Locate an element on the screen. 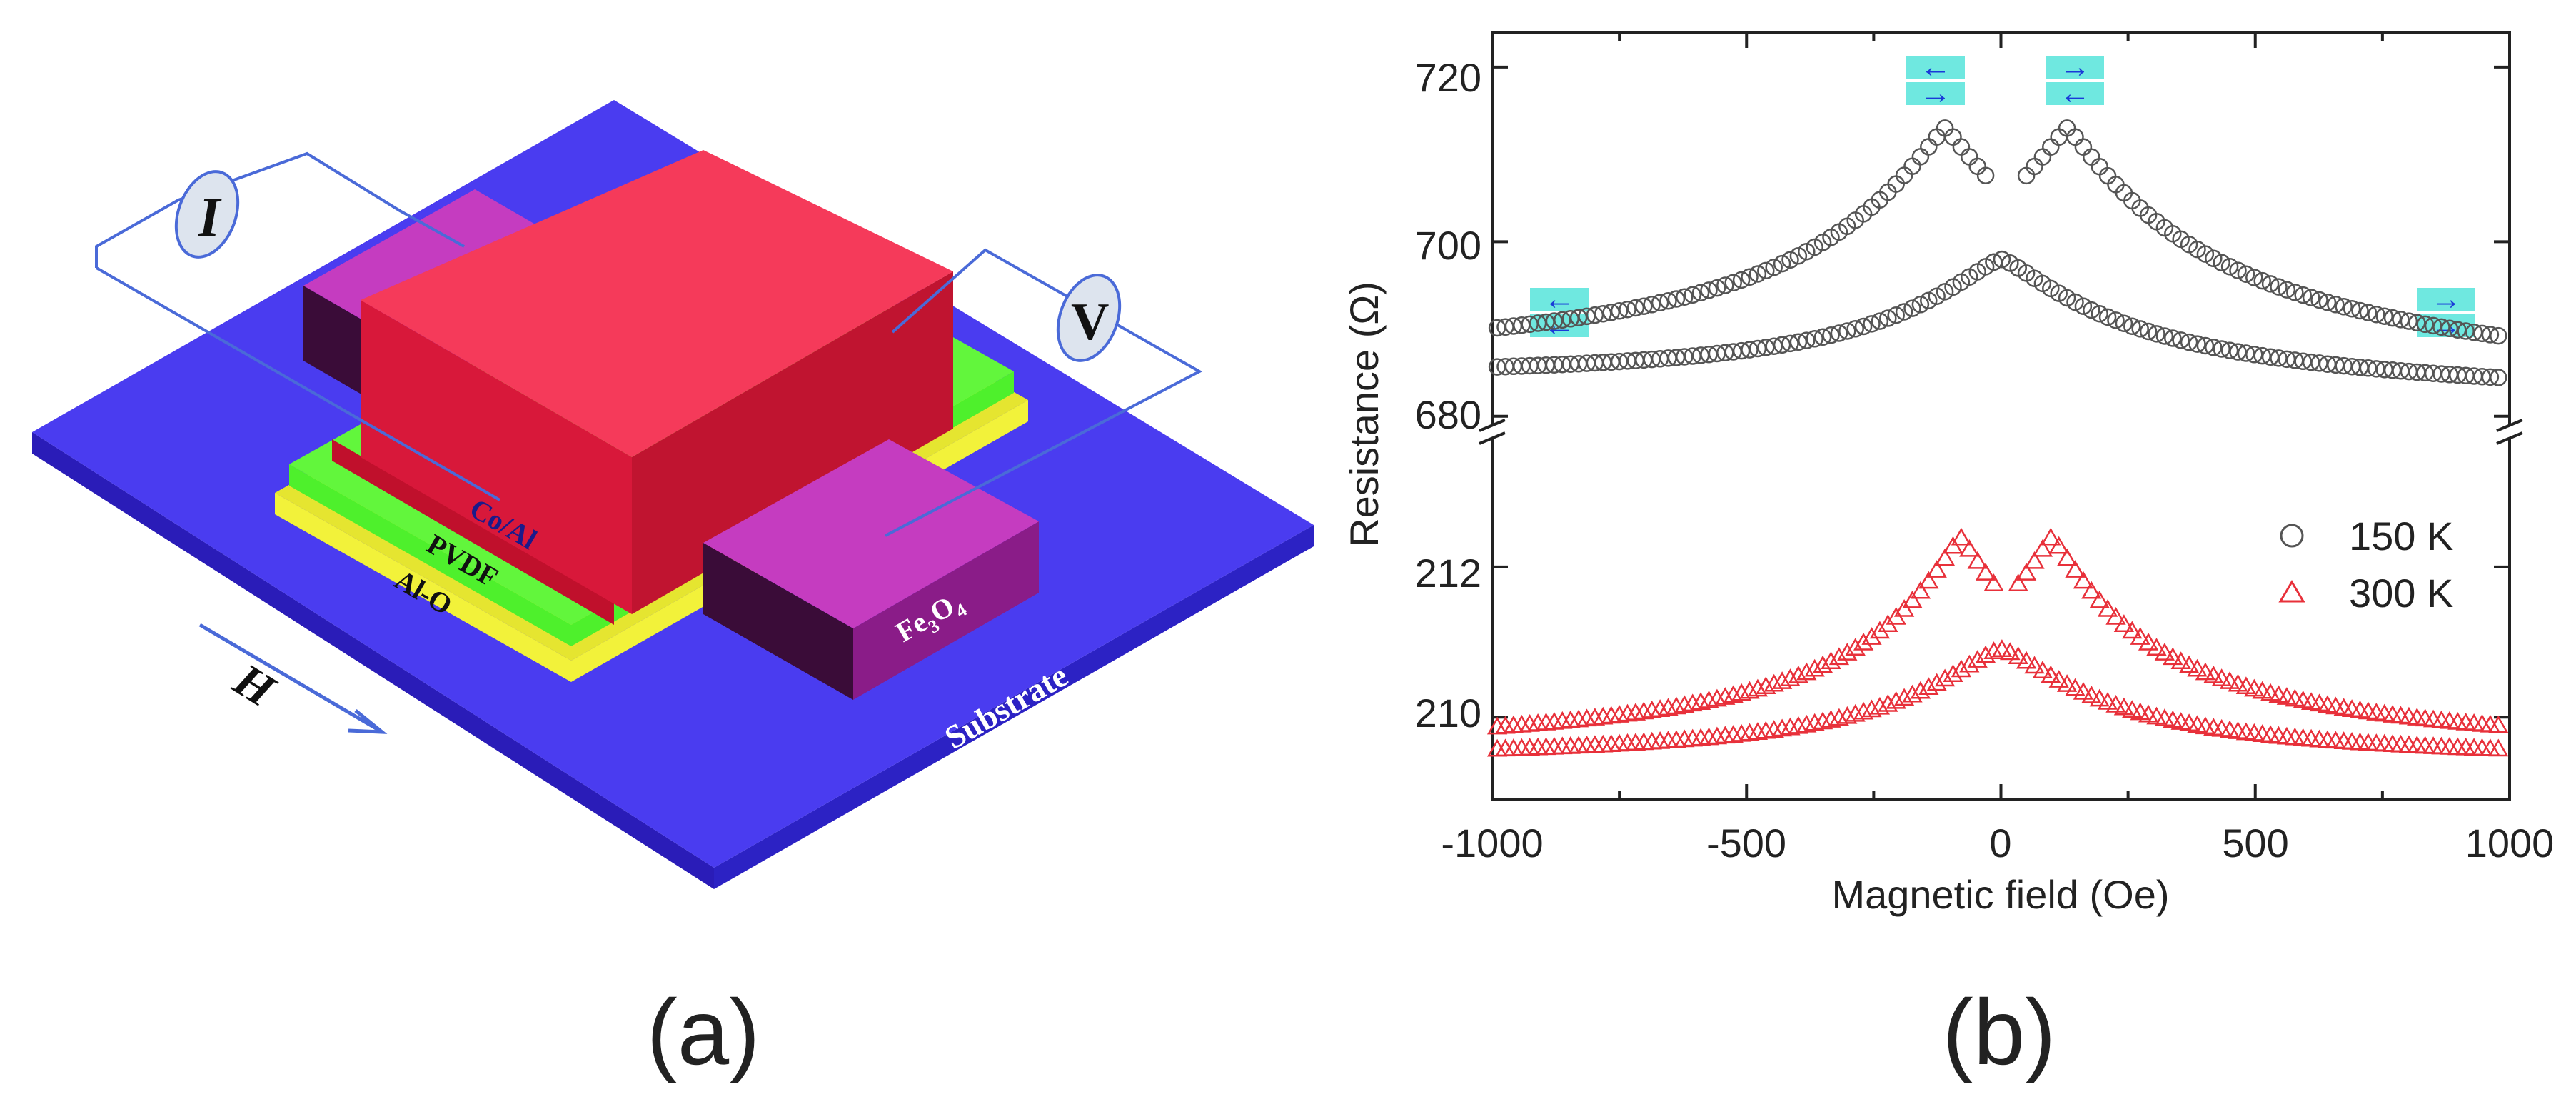  arrow-box-center-left-top: ← is located at coordinates (1935, 66).